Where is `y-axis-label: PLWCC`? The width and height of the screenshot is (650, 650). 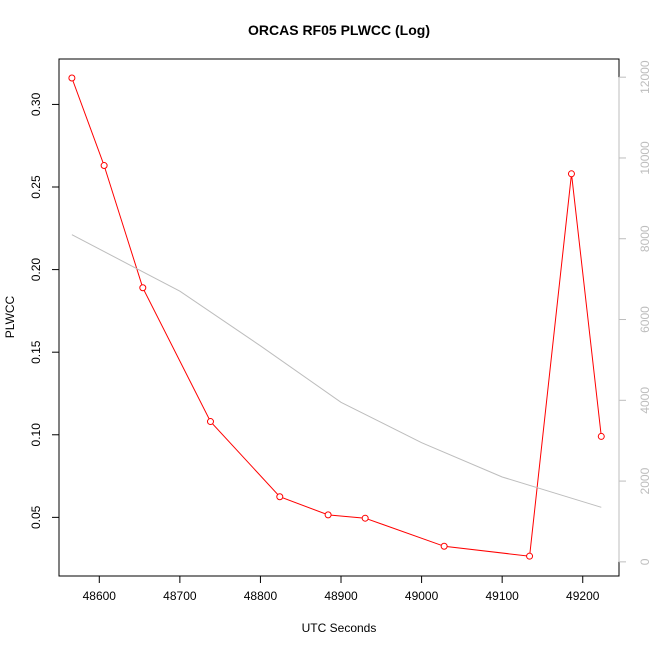 y-axis-label: PLWCC is located at coordinates (10, 316).